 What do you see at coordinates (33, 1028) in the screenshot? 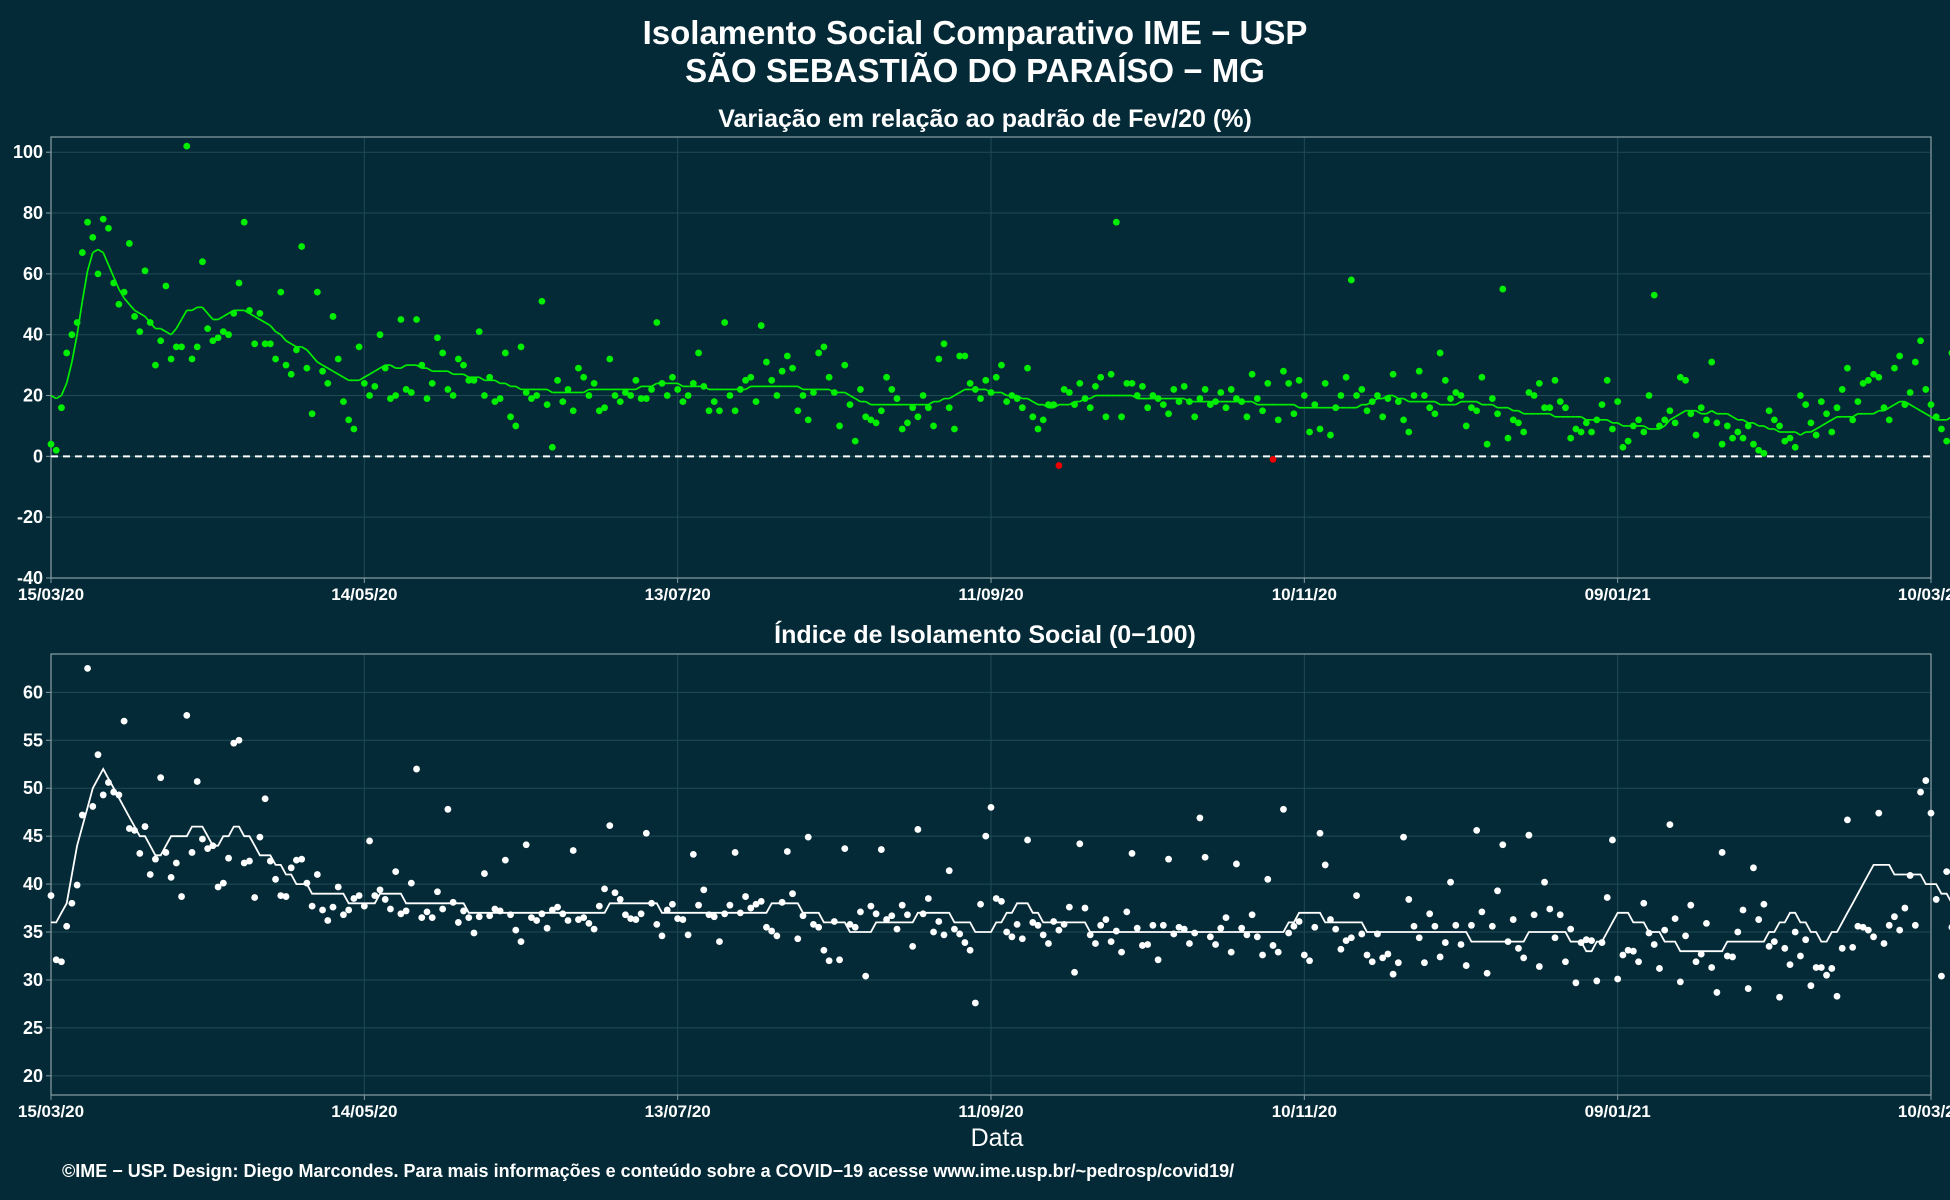
I see `y-tick-label: 25` at bounding box center [33, 1028].